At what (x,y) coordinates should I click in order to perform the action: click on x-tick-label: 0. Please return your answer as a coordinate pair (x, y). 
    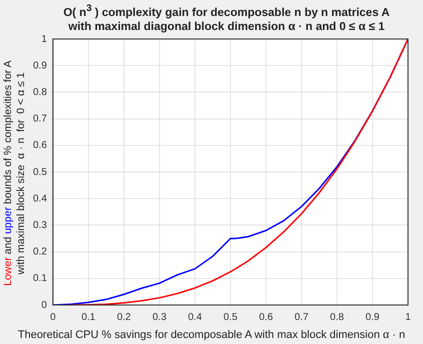
    Looking at the image, I should click on (53, 317).